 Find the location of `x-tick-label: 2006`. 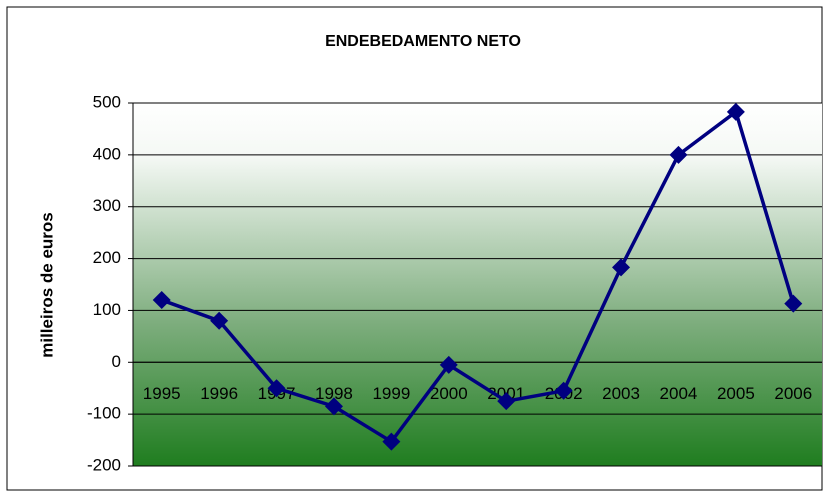

x-tick-label: 2006 is located at coordinates (793, 393).